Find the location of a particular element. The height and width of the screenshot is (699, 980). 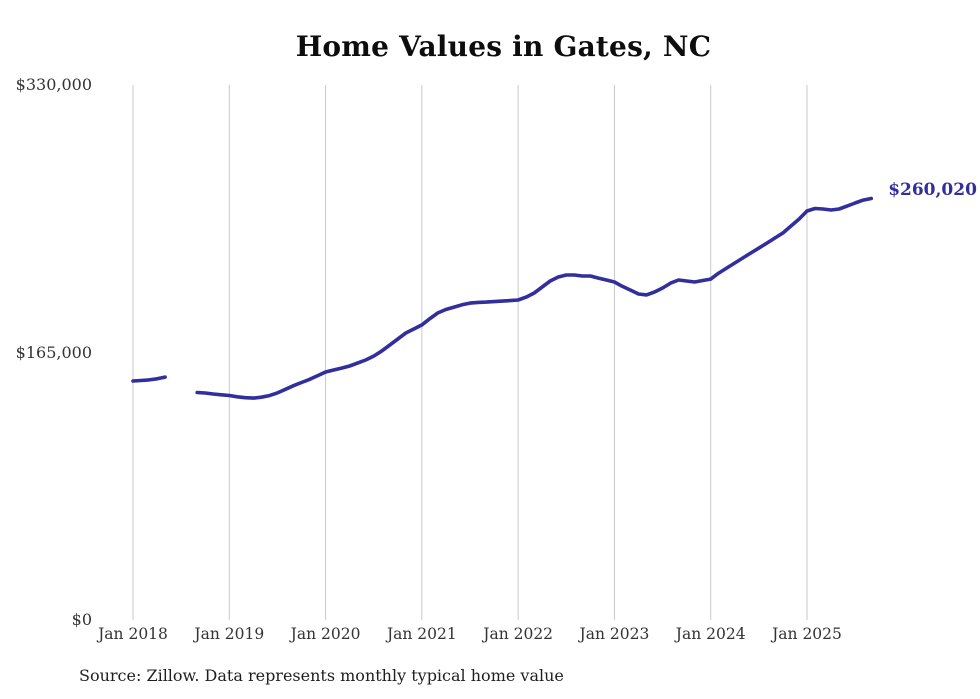

x-axis-tick-label: Jan 2018 is located at coordinates (133, 634).